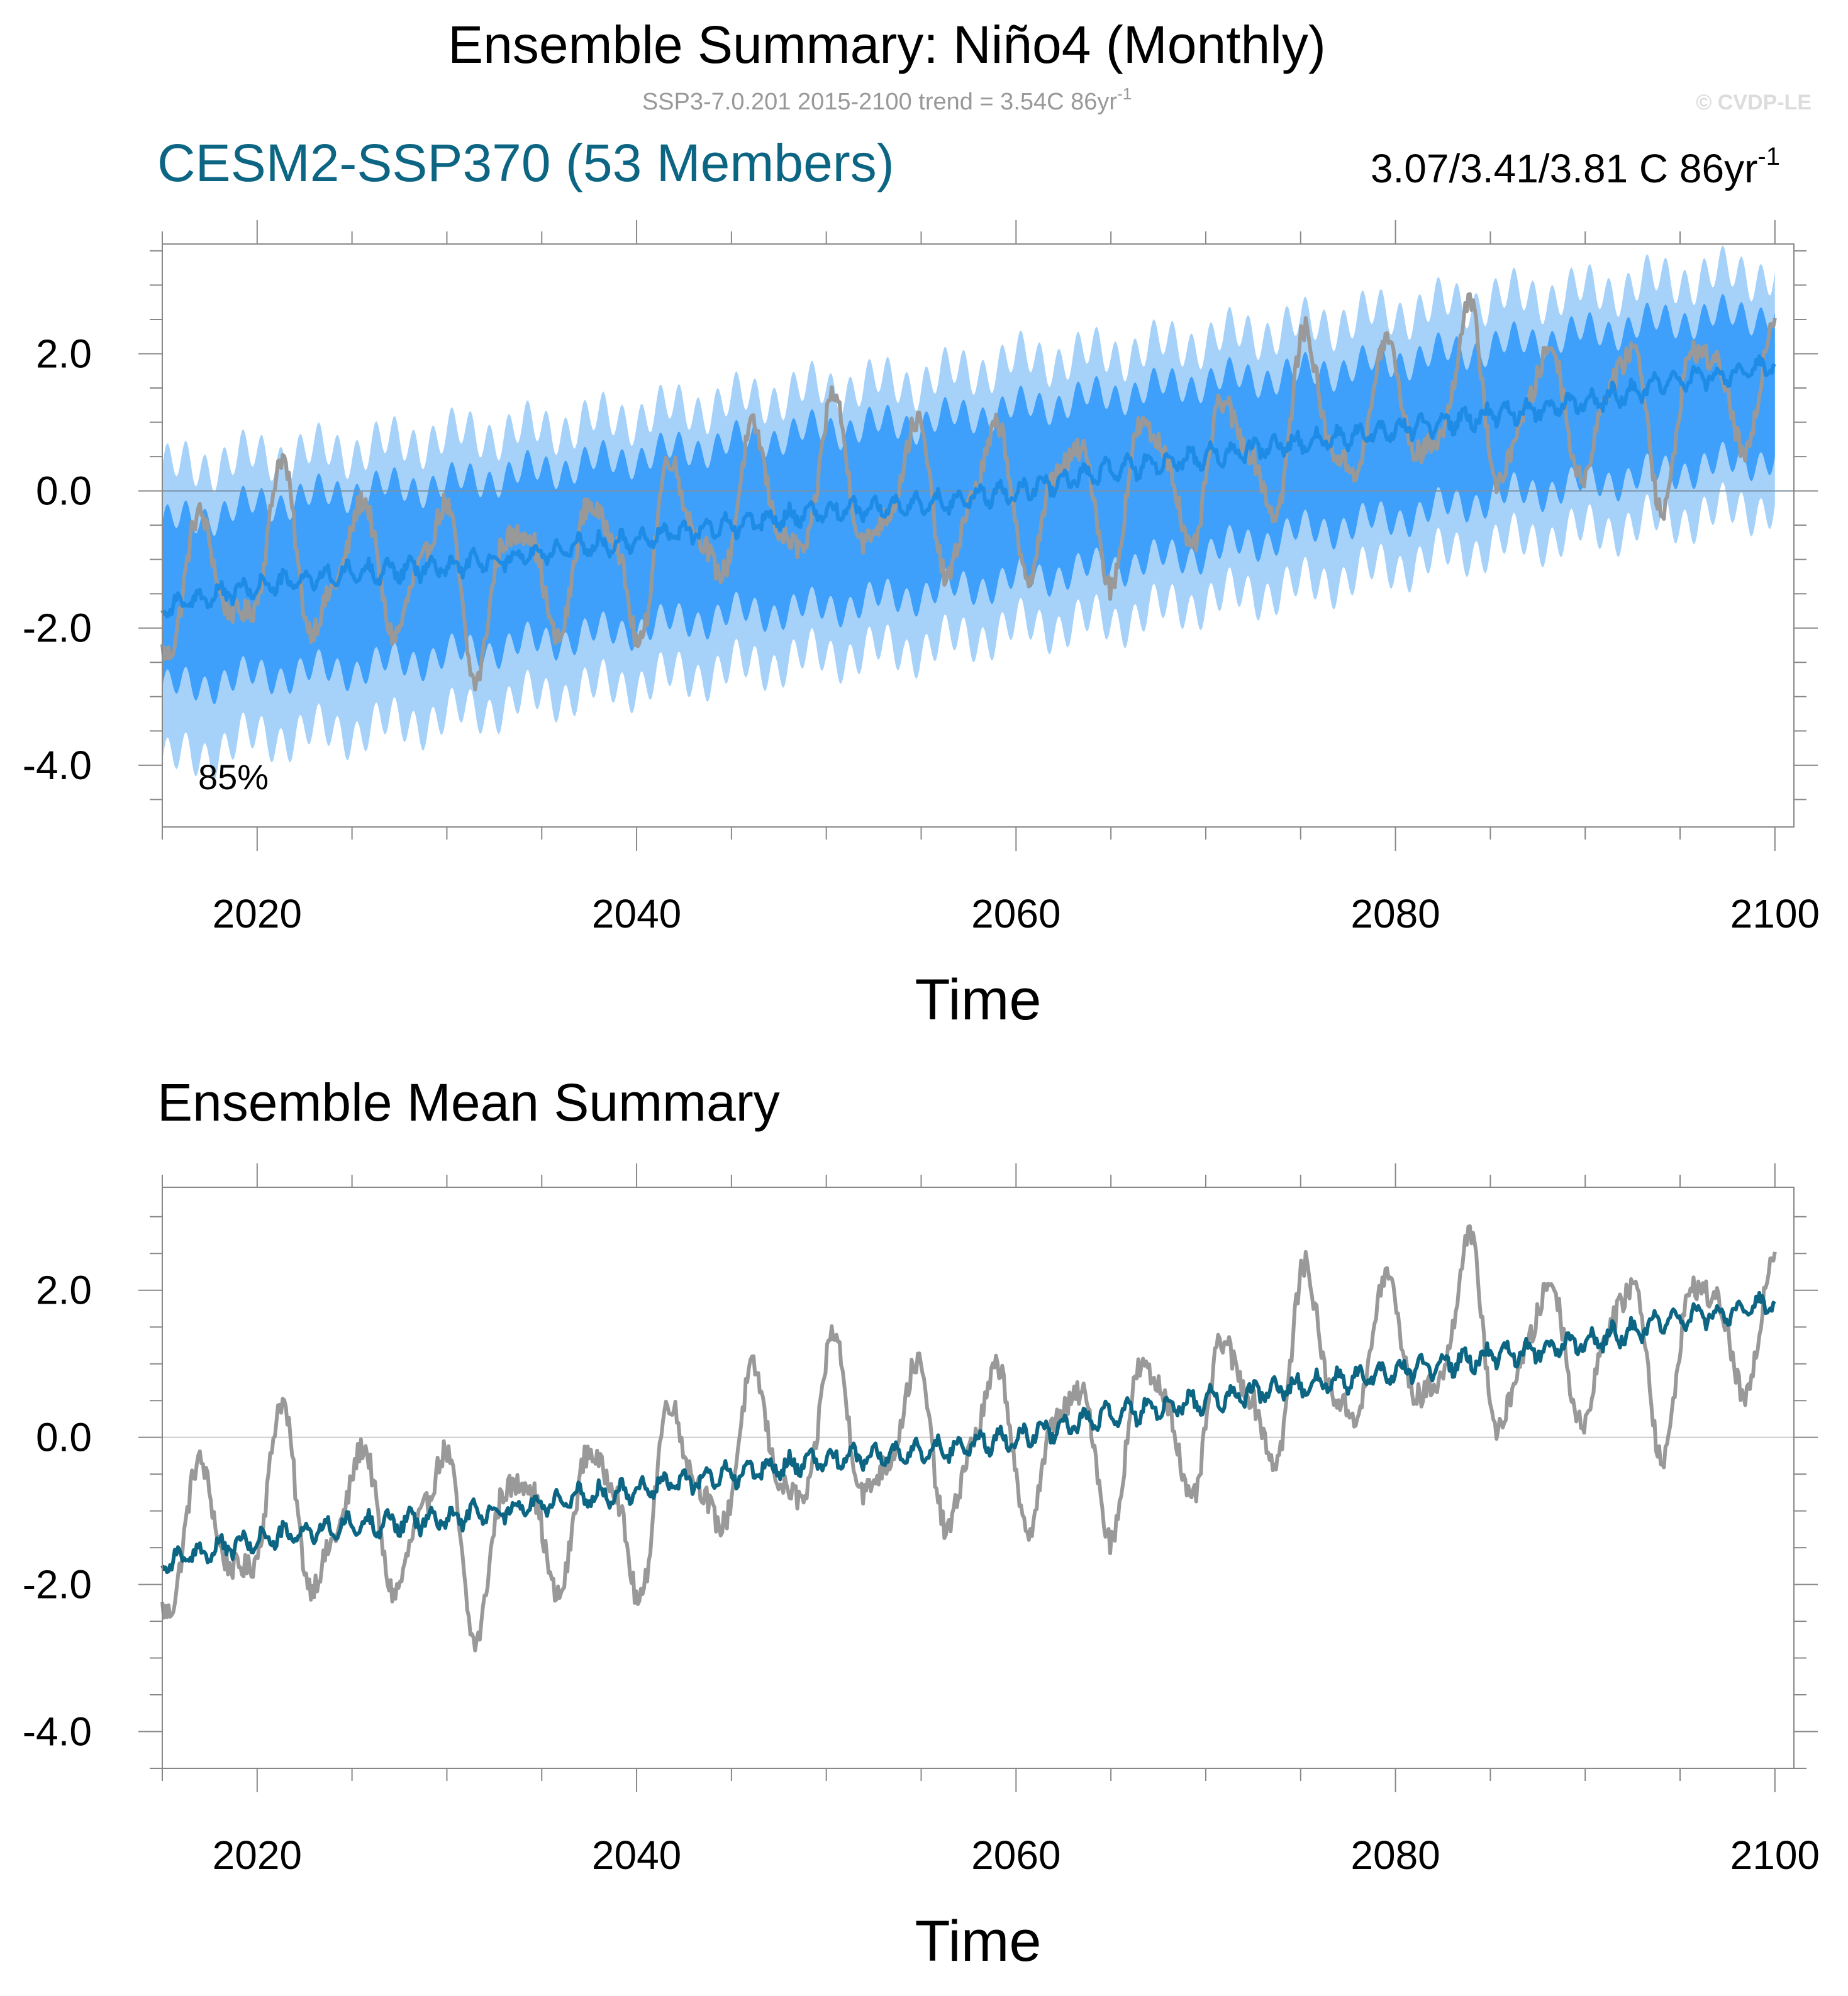 This screenshot has height=1996, width=1848. I want to click on trend-label-text: 3.07/3.41/3.81 C 86yr, so click(1564, 168).